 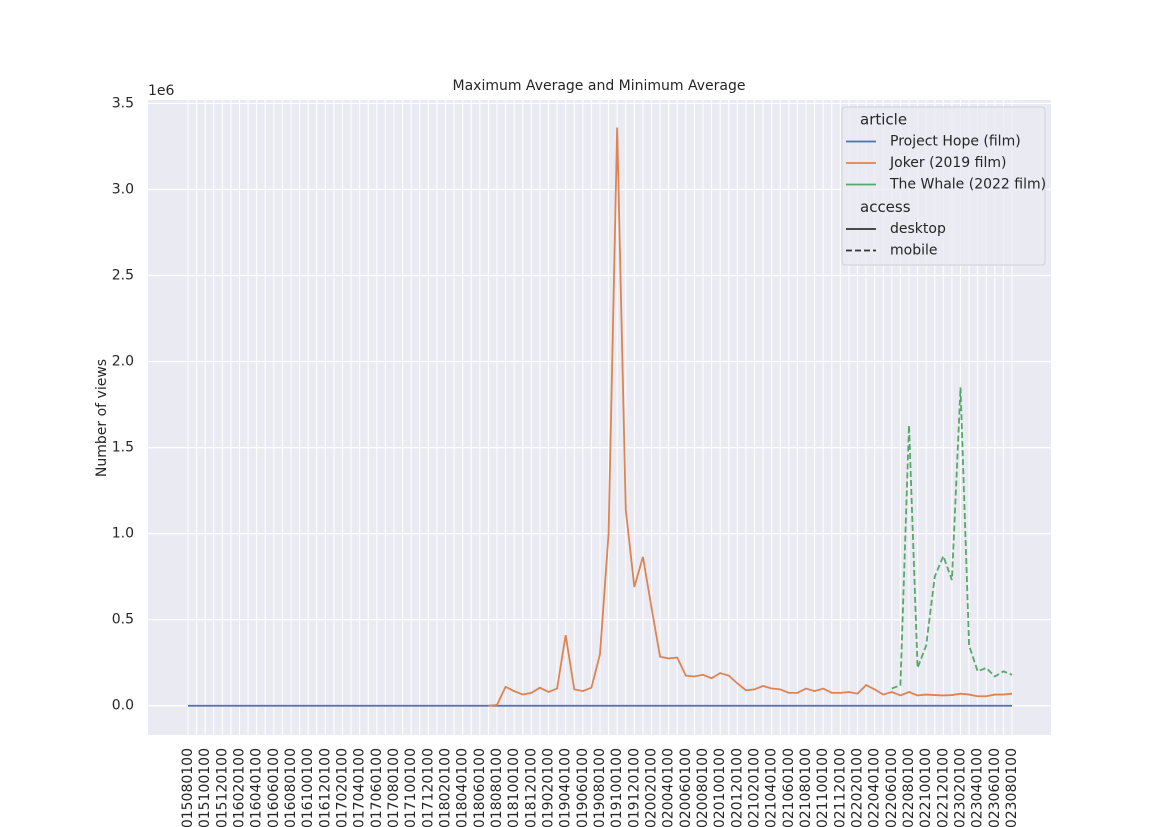 What do you see at coordinates (583, 787) in the screenshot?
I see `x-tick-label: 2019060100` at bounding box center [583, 787].